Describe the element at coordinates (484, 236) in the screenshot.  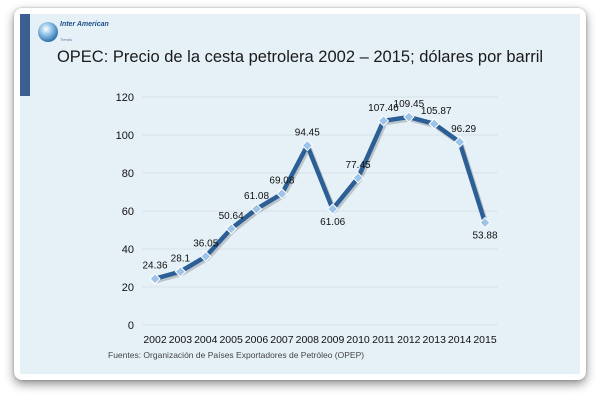
I see `data-label: 53.88` at that location.